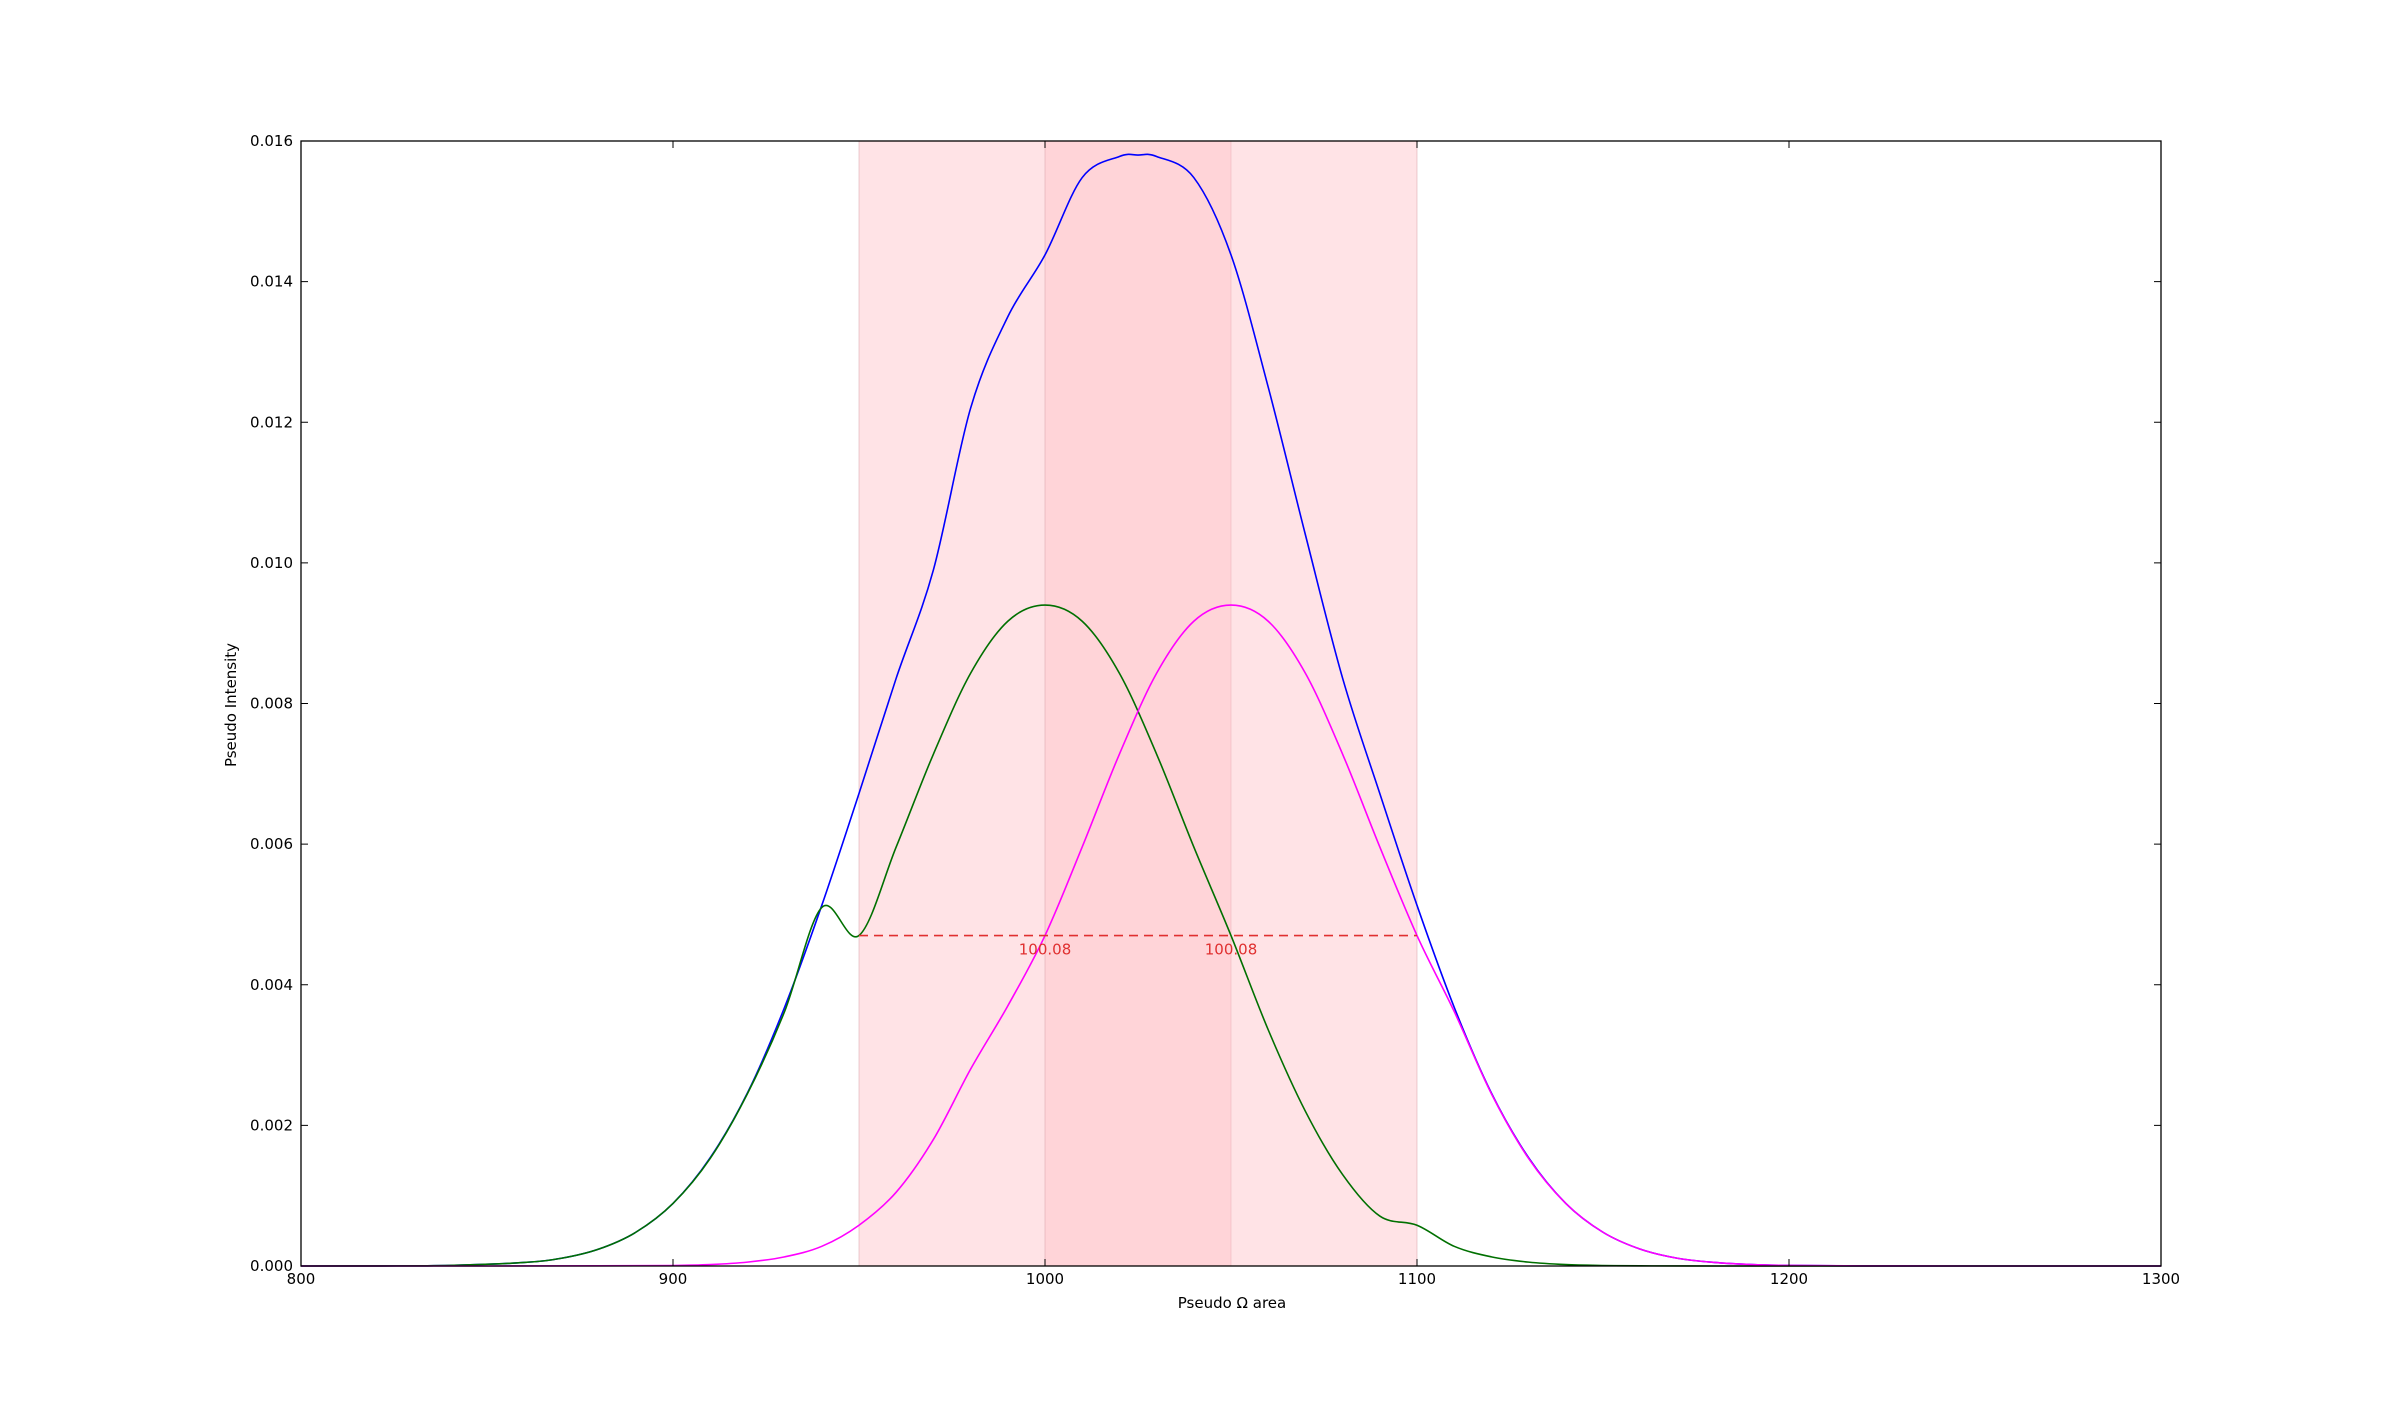 Image resolution: width=2397 pixels, height=1409 pixels. Describe the element at coordinates (271, 563) in the screenshot. I see `y-tick-label-5: 0.010` at that location.